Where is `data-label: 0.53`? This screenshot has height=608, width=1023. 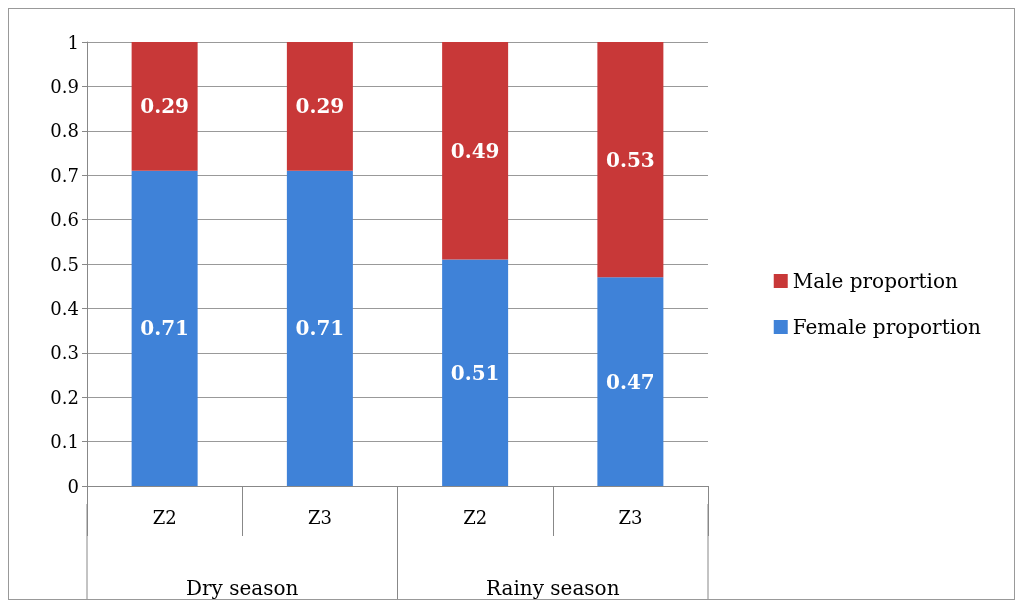
data-label: 0.53 is located at coordinates (630, 159).